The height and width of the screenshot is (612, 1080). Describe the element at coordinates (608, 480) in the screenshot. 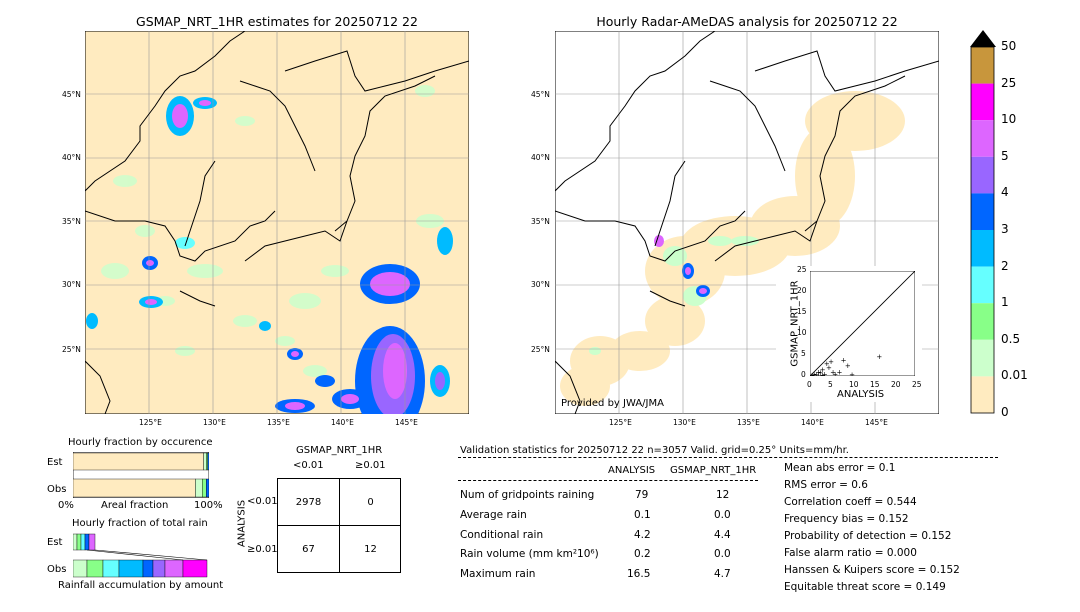

I see `validation-col-divider` at that location.